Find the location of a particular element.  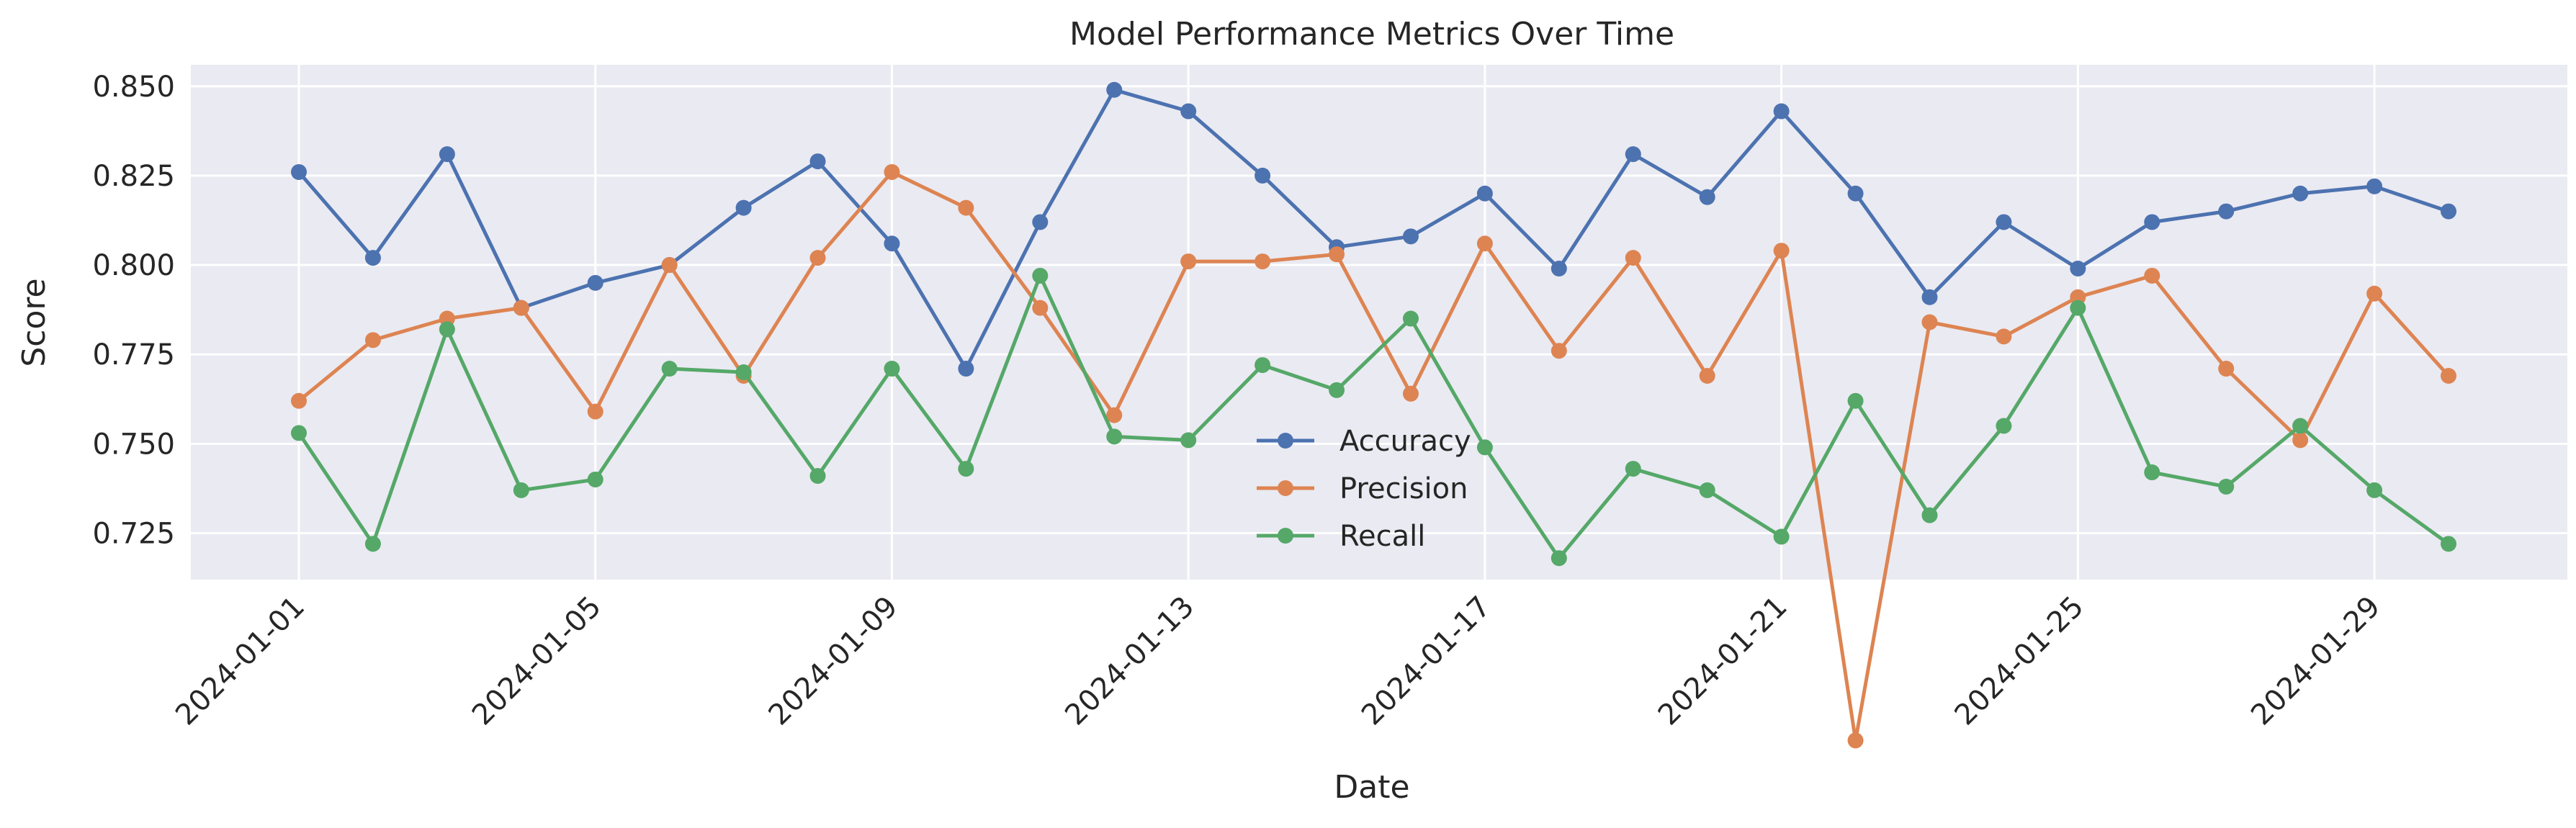

y-tick-label: 0.750 is located at coordinates (133, 444).